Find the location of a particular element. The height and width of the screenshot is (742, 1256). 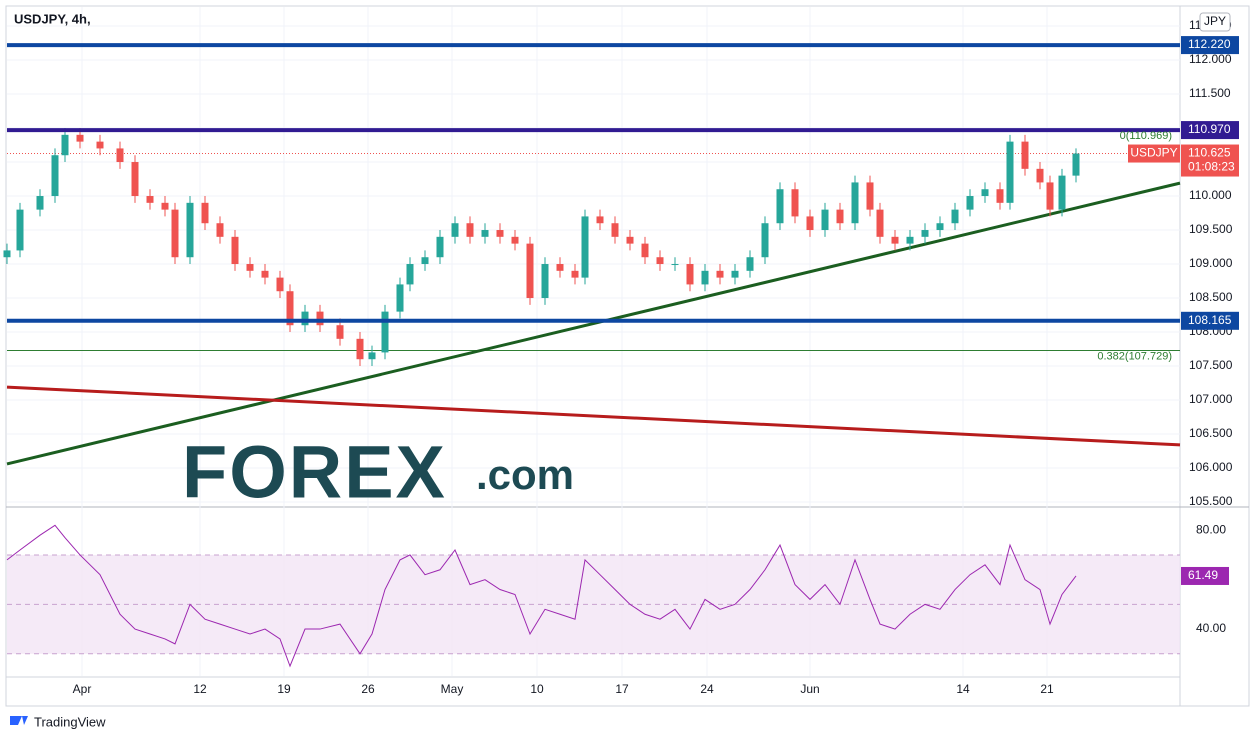

footer-logo is located at coordinates (19, 720).